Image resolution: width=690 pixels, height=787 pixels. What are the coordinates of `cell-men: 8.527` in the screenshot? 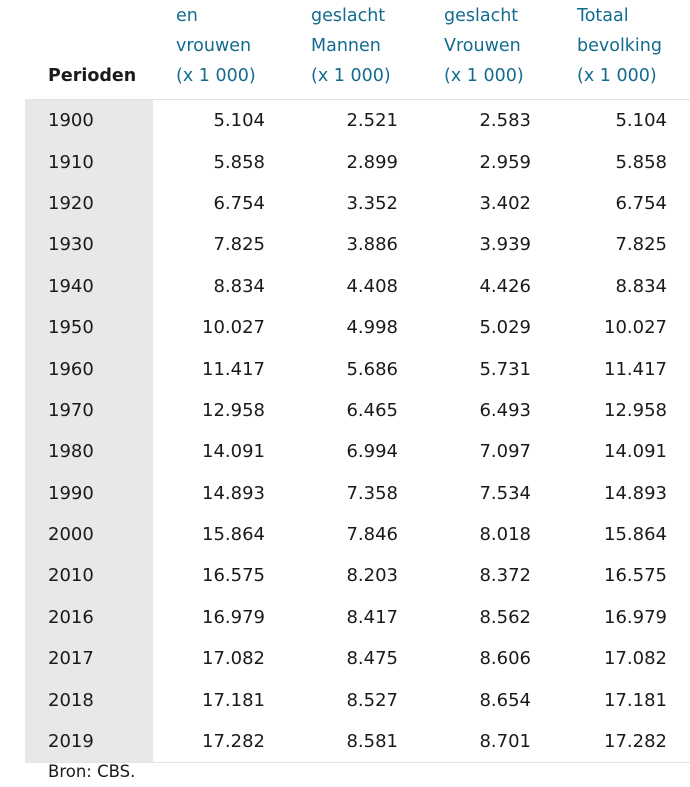 It's located at (372, 700).